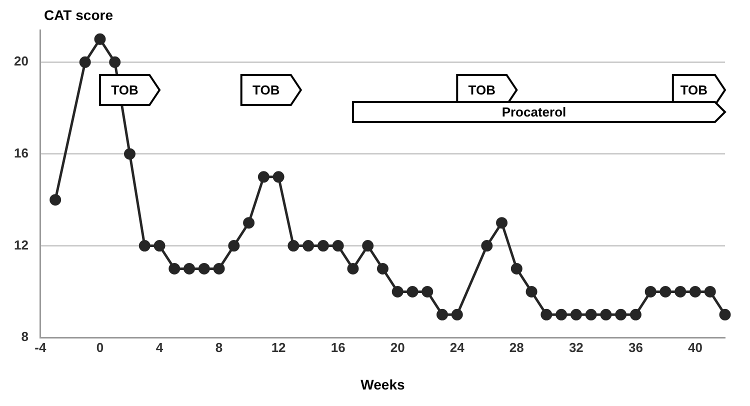 The image size is (750, 406). What do you see at coordinates (21, 153) in the screenshot?
I see `y-tick-label: 16` at bounding box center [21, 153].